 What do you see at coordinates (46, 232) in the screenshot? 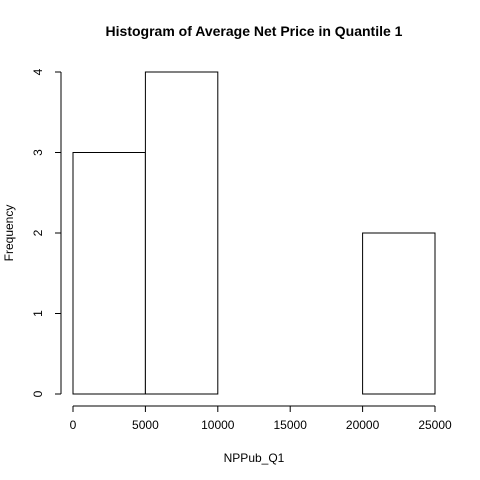
I see `y-axis: 0 1 2 3 4` at bounding box center [46, 232].